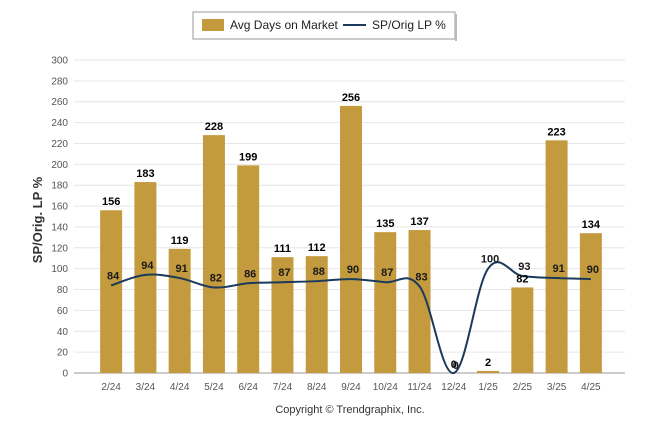 Image resolution: width=646 pixels, height=434 pixels. I want to click on y-tick-label: 100, so click(59, 269).